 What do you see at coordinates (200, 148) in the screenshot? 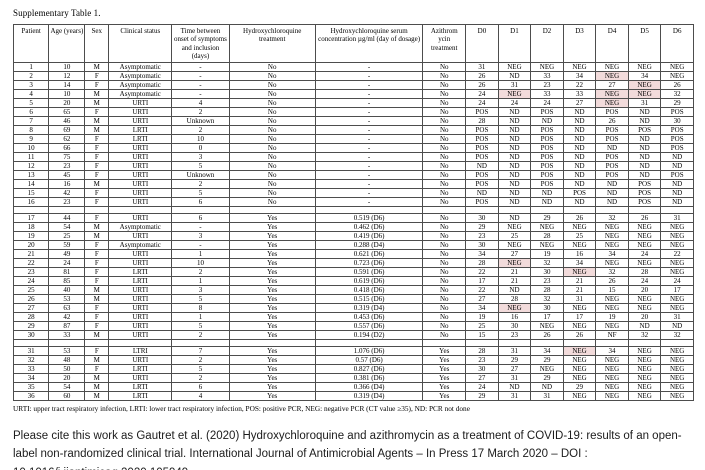
I see `cell-time-between: 0` at bounding box center [200, 148].